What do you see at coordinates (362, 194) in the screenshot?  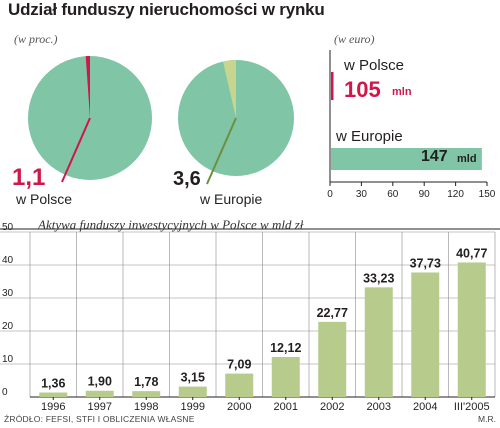 I see `hbar-x-tick-label: 30` at bounding box center [362, 194].